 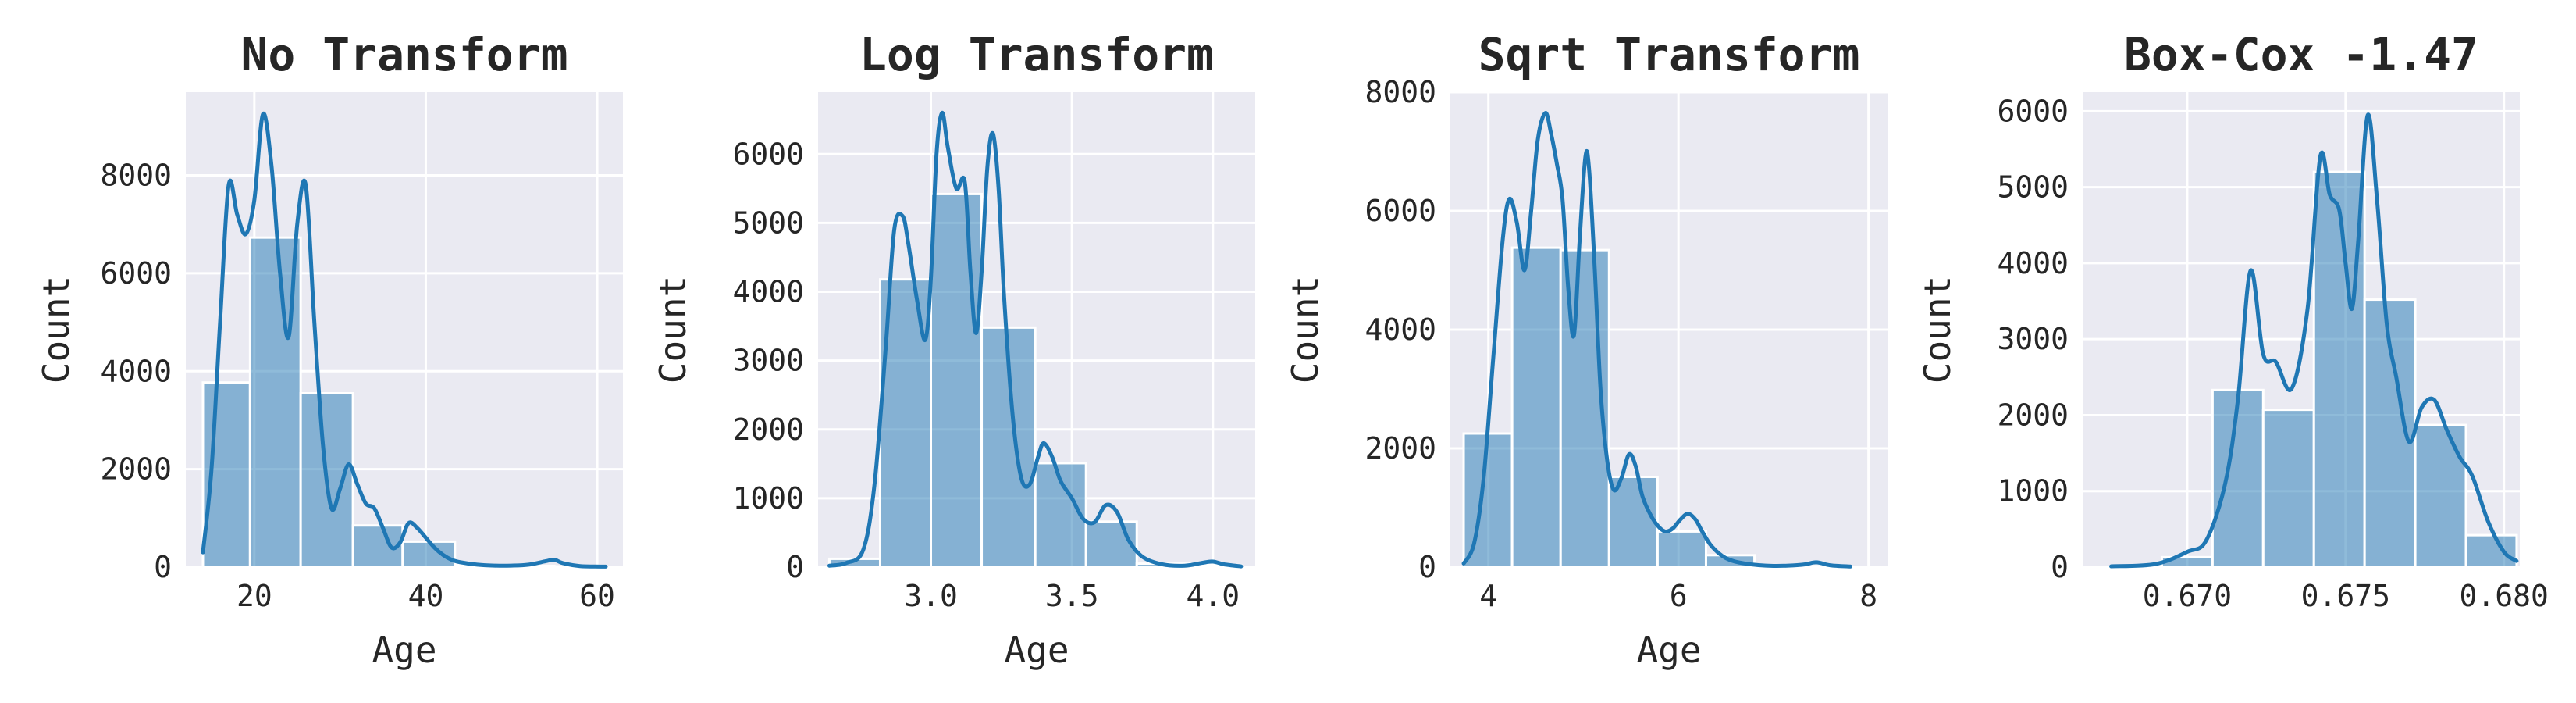 I want to click on chart-title: Sqrt Transform, so click(x=1669, y=54).